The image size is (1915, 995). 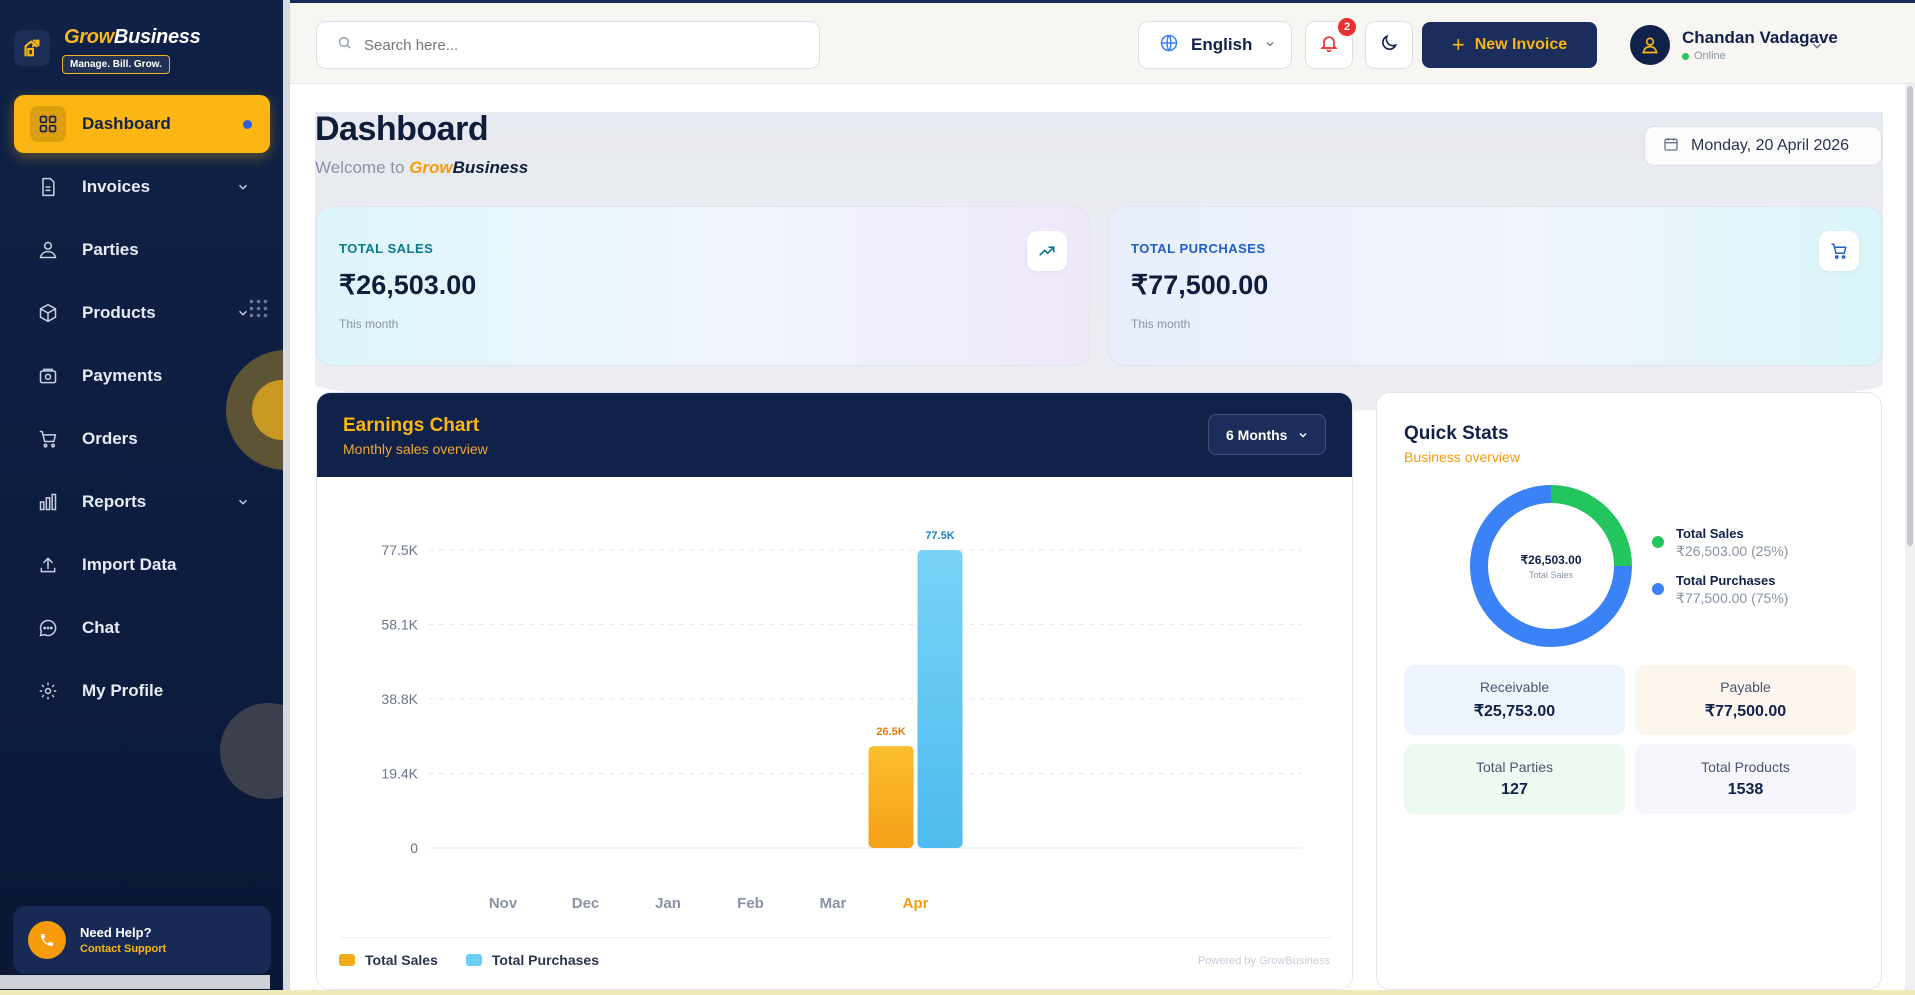 What do you see at coordinates (48, 565) in the screenshot?
I see `upload-icon` at bounding box center [48, 565].